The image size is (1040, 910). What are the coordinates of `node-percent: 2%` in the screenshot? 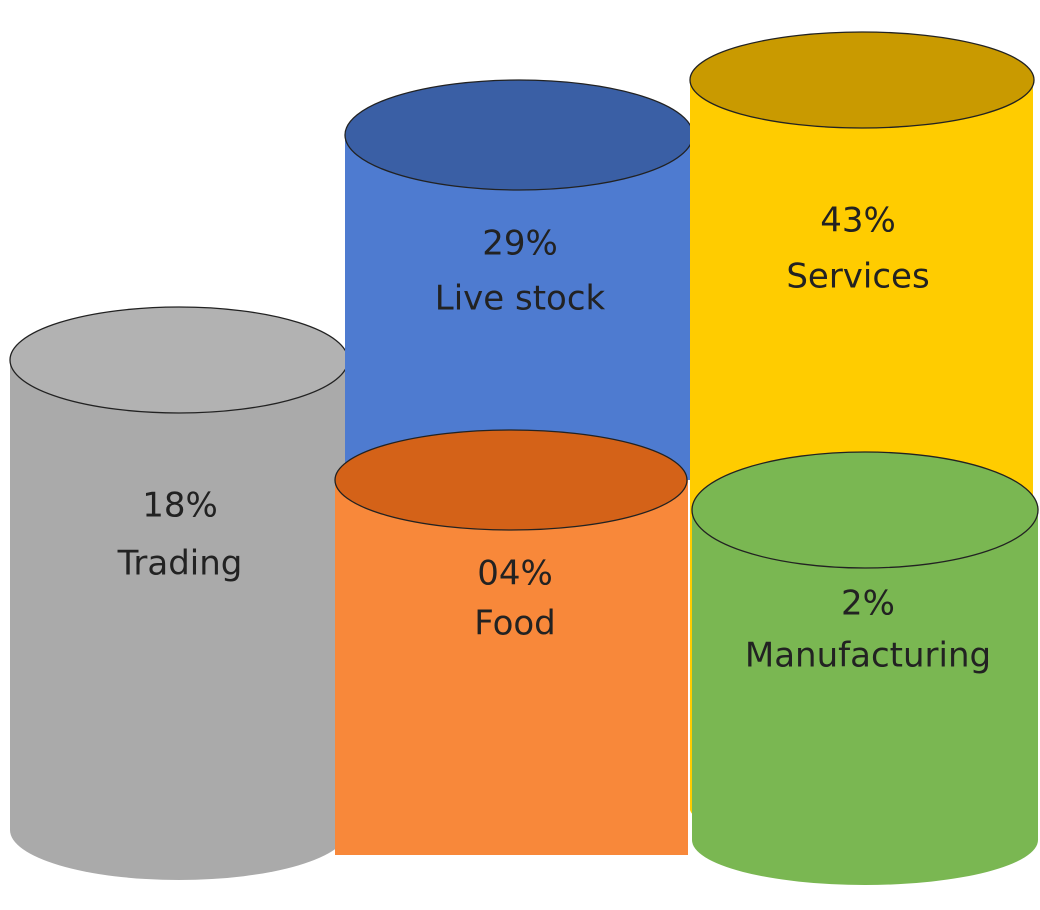 It's located at (868, 604).